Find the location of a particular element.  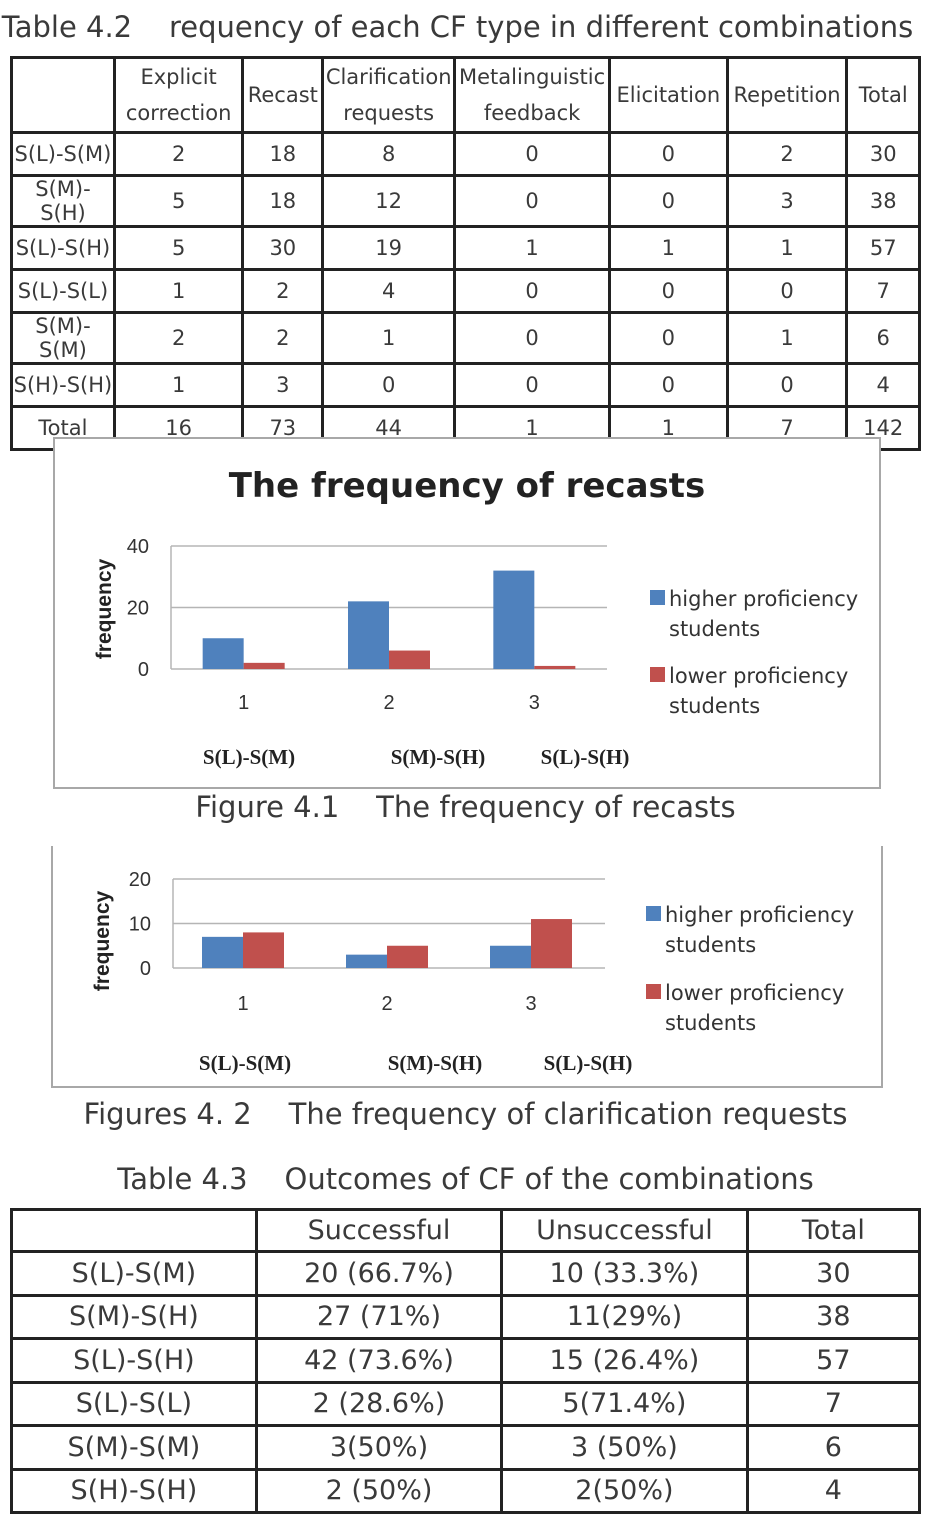

y-tick-label: 10 is located at coordinates (140, 925).